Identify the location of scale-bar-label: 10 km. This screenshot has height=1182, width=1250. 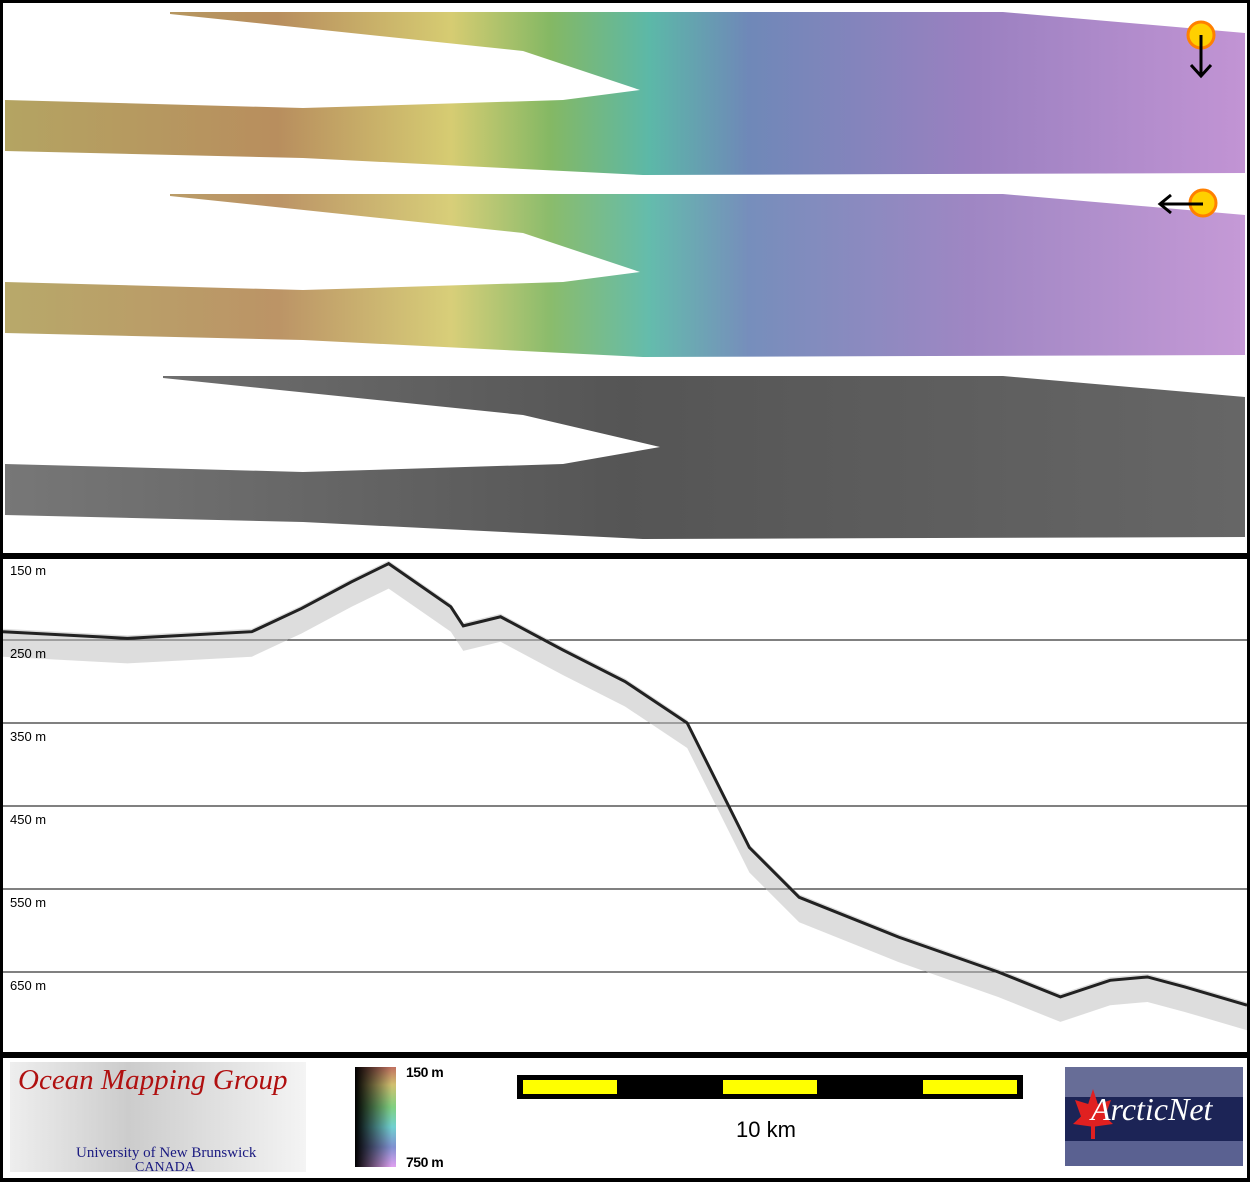
(766, 1129).